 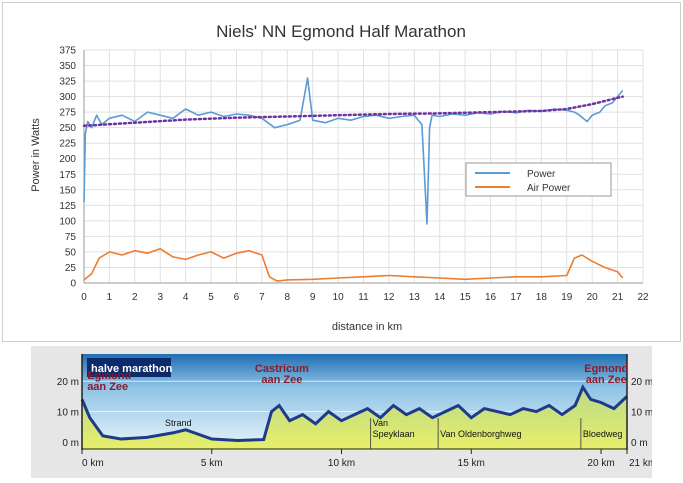 I want to click on profile-y-tick-right: 20 m, so click(x=641, y=382).